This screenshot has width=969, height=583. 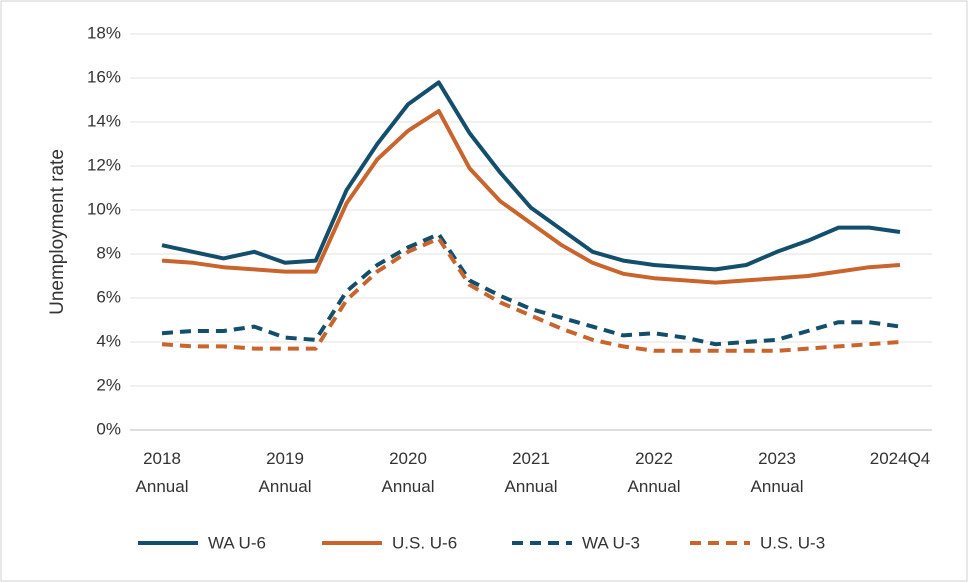 I want to click on y-tick-label: 14%, so click(x=104, y=120).